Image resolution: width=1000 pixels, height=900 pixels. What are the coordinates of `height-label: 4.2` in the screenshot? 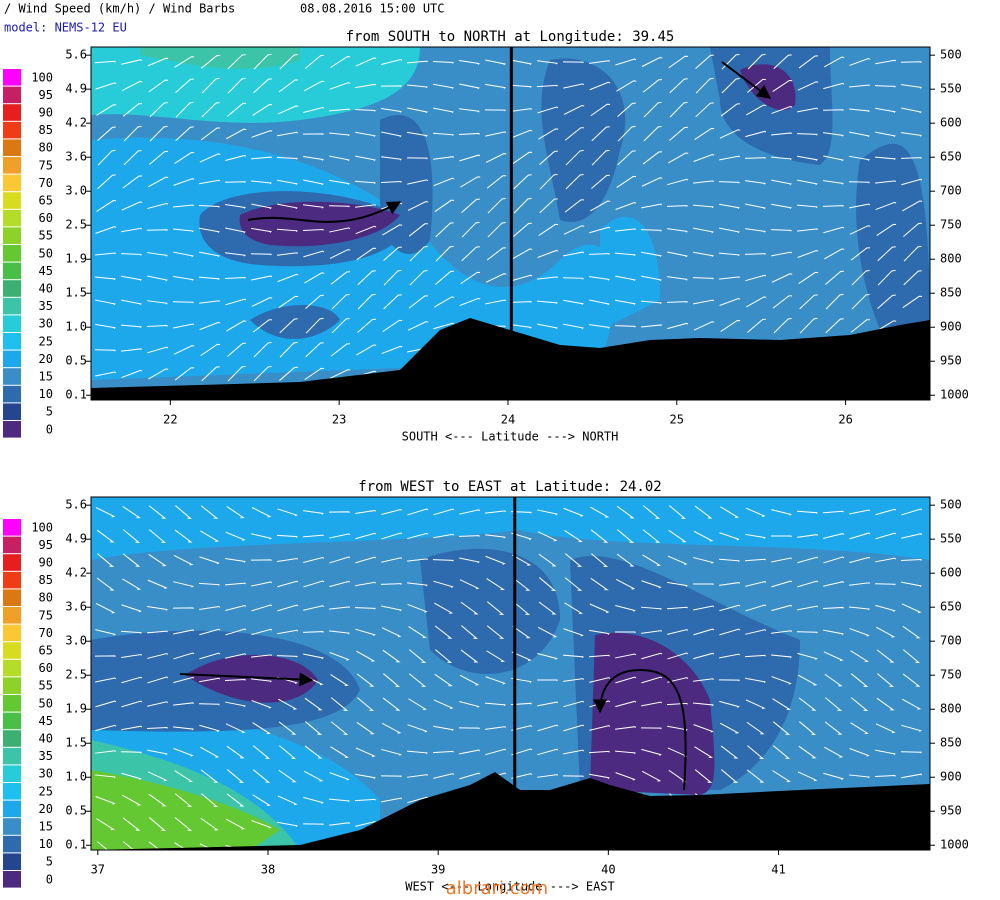 It's located at (76, 573).